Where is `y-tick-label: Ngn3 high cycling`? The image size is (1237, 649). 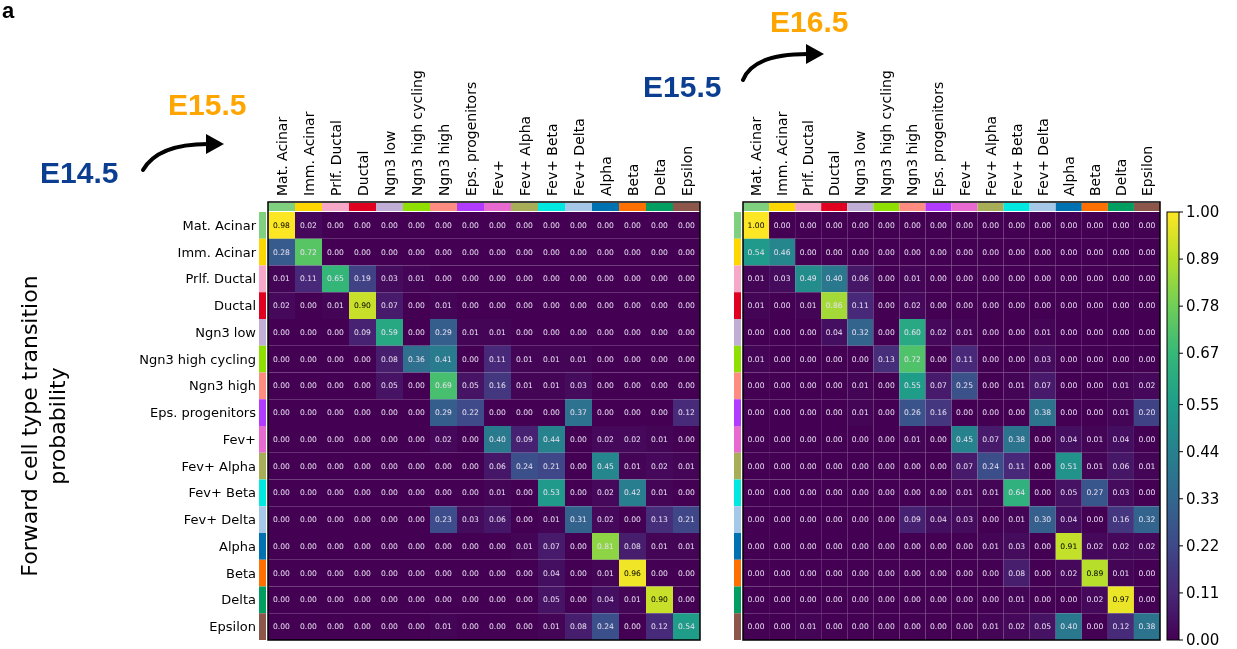
y-tick-label: Ngn3 high cycling is located at coordinates (197, 359).